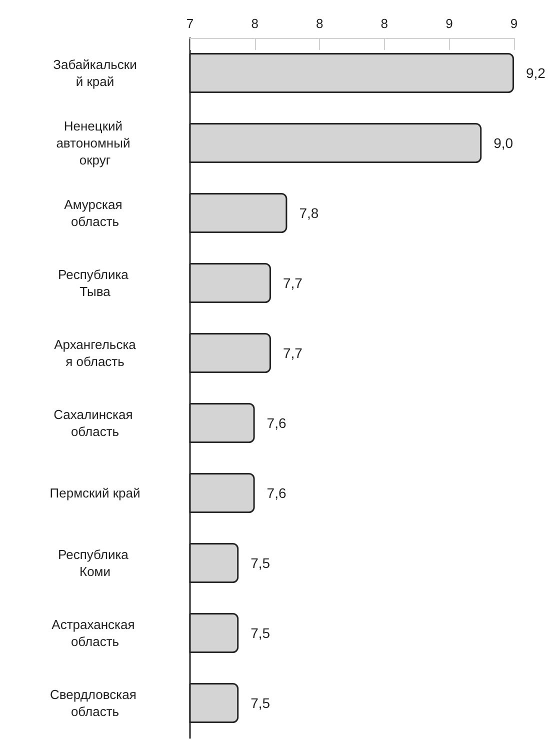 The image size is (559, 748). I want to click on y-tick-label: Республика Коми, so click(95, 563).